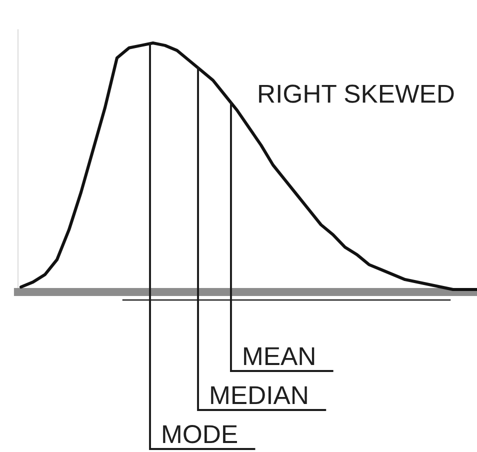  Describe the element at coordinates (259, 395) in the screenshot. I see `text: MEDIAN` at that location.